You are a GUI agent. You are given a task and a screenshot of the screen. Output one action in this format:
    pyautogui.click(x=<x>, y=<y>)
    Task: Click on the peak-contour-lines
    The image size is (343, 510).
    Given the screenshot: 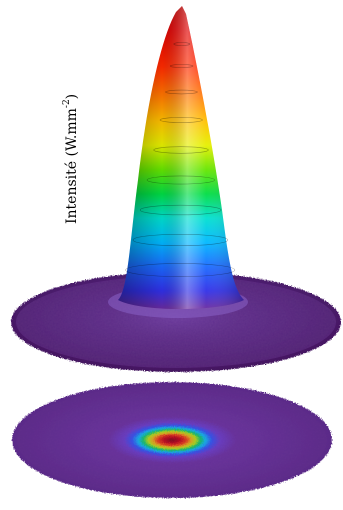 What is the action you would take?
    pyautogui.click(x=180, y=159)
    